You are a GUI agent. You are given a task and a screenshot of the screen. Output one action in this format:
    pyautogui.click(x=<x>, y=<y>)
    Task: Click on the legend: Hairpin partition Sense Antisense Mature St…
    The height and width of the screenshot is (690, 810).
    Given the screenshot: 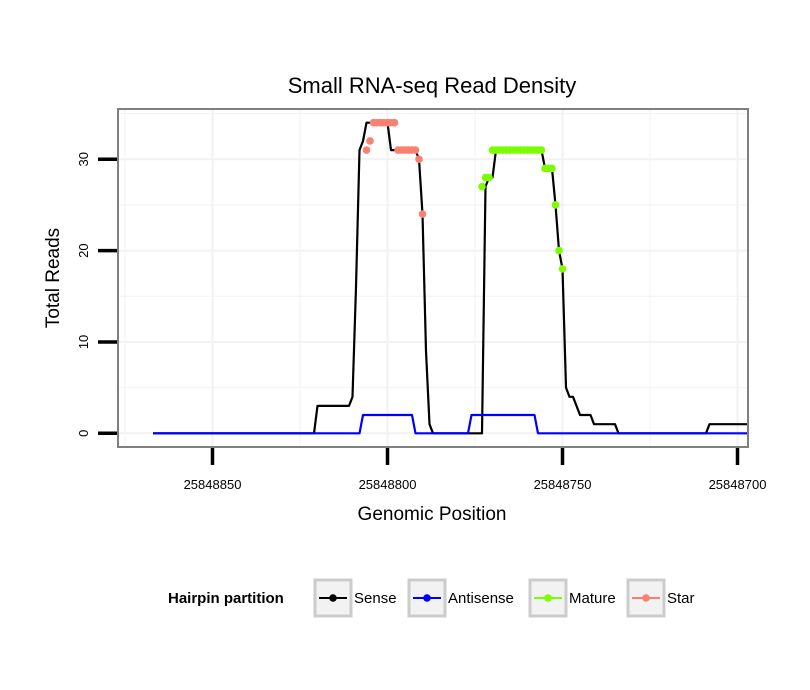 What is the action you would take?
    pyautogui.click(x=431, y=598)
    